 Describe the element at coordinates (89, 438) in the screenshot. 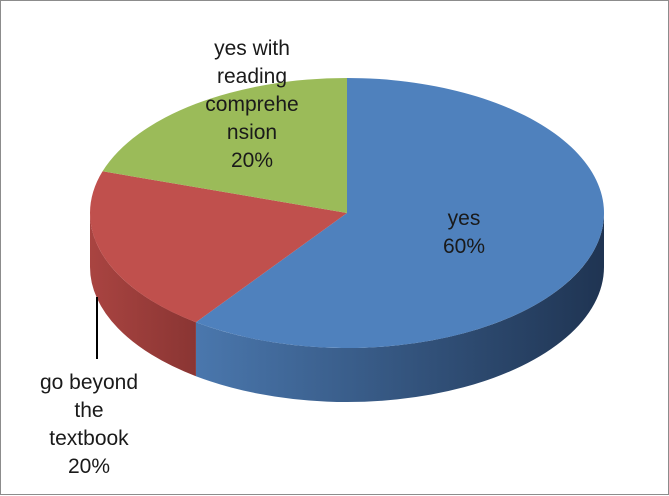

I see `slice-label-go-beyond-line3: textbook` at that location.